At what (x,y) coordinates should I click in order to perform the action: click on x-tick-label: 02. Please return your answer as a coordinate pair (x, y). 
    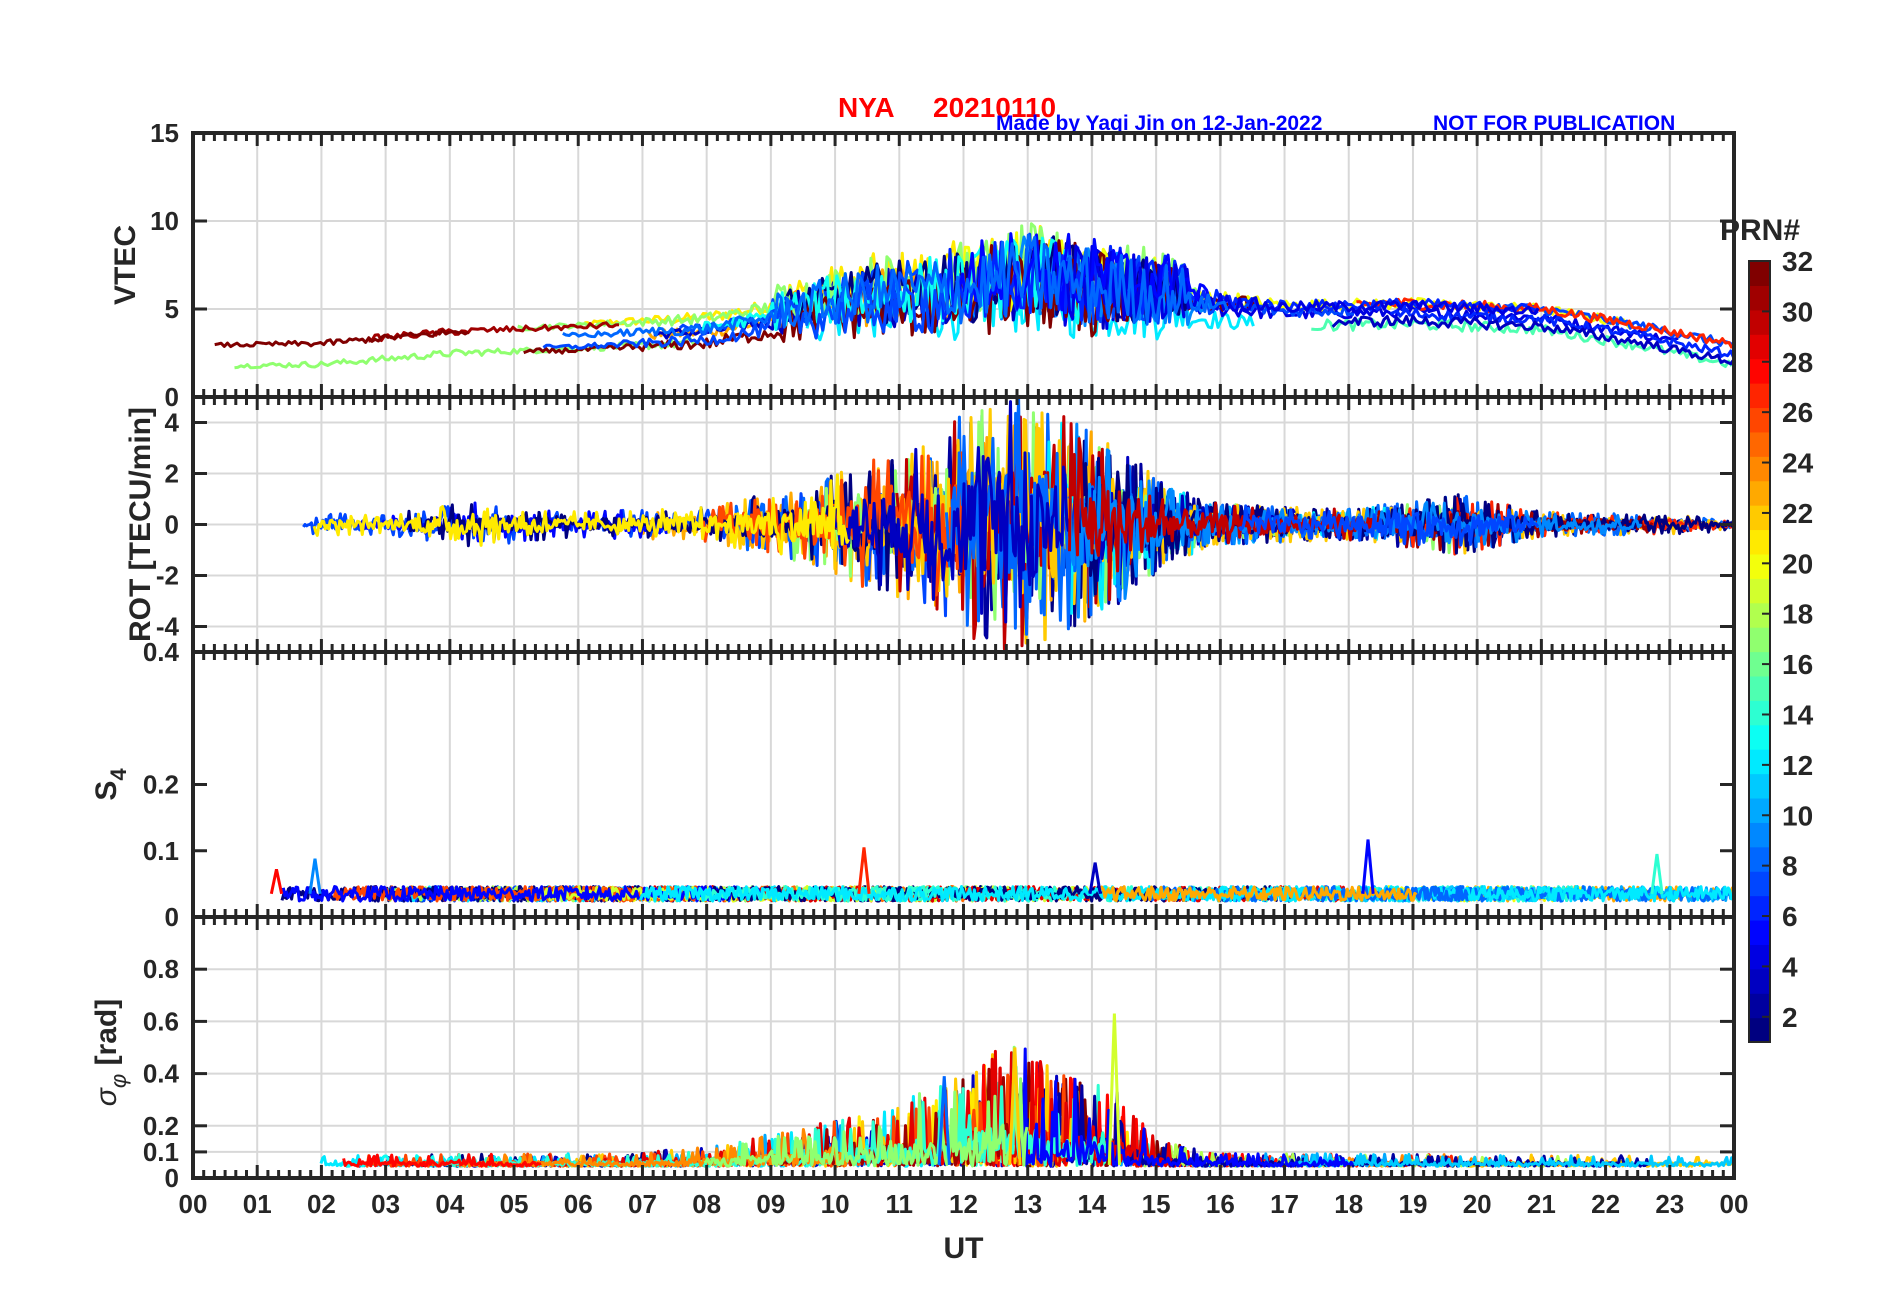
    Looking at the image, I should click on (321, 1204).